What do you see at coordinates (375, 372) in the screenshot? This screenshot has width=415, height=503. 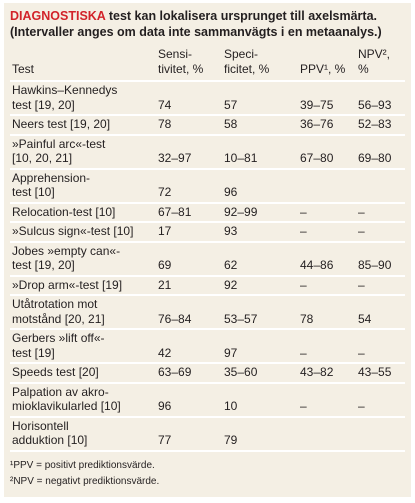 I see `cell-value: 43–55` at bounding box center [375, 372].